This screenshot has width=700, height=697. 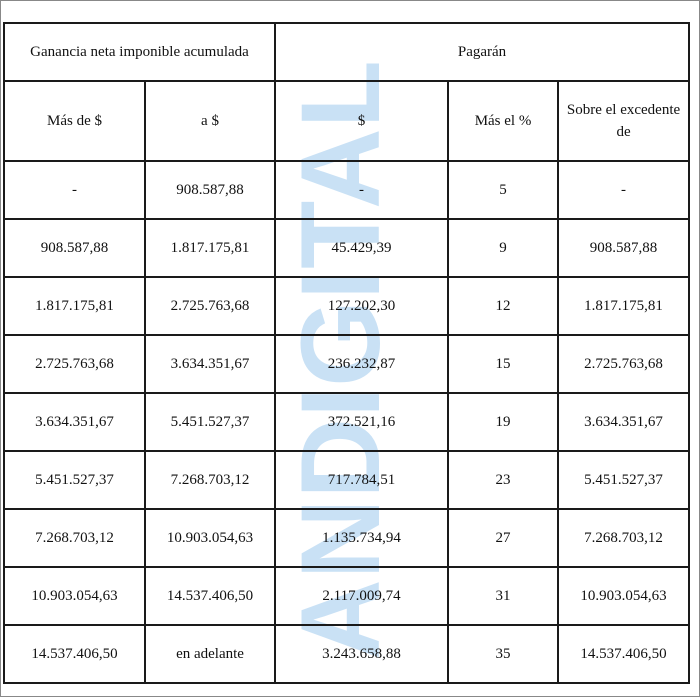 What do you see at coordinates (362, 422) in the screenshot?
I see `cell-pesos: 372.521,16` at bounding box center [362, 422].